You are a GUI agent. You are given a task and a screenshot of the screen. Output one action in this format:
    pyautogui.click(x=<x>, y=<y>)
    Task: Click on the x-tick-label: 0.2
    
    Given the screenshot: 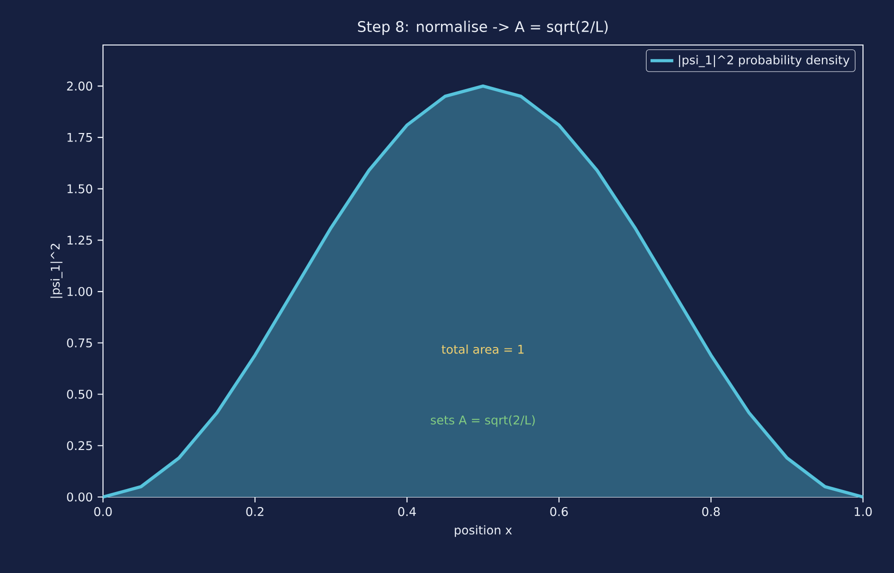 What is the action you would take?
    pyautogui.click(x=255, y=511)
    